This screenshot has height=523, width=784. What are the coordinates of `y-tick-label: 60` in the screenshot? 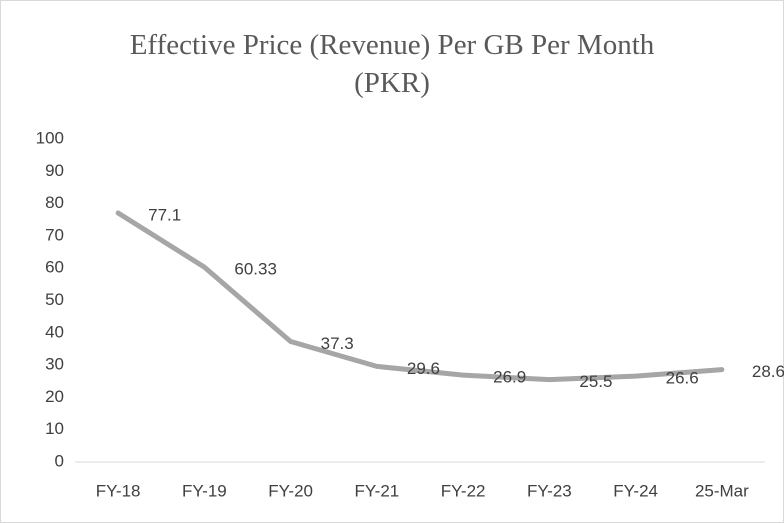 It's located at (54, 267).